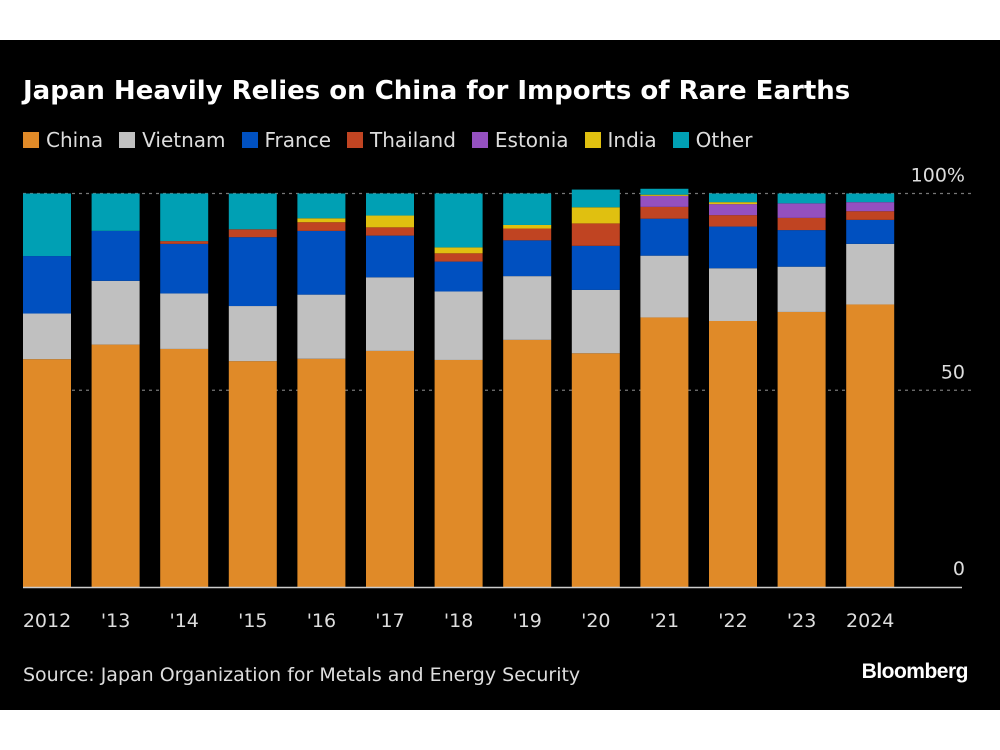 The height and width of the screenshot is (750, 1000). What do you see at coordinates (953, 372) in the screenshot?
I see `y-tick-label: 50` at bounding box center [953, 372].